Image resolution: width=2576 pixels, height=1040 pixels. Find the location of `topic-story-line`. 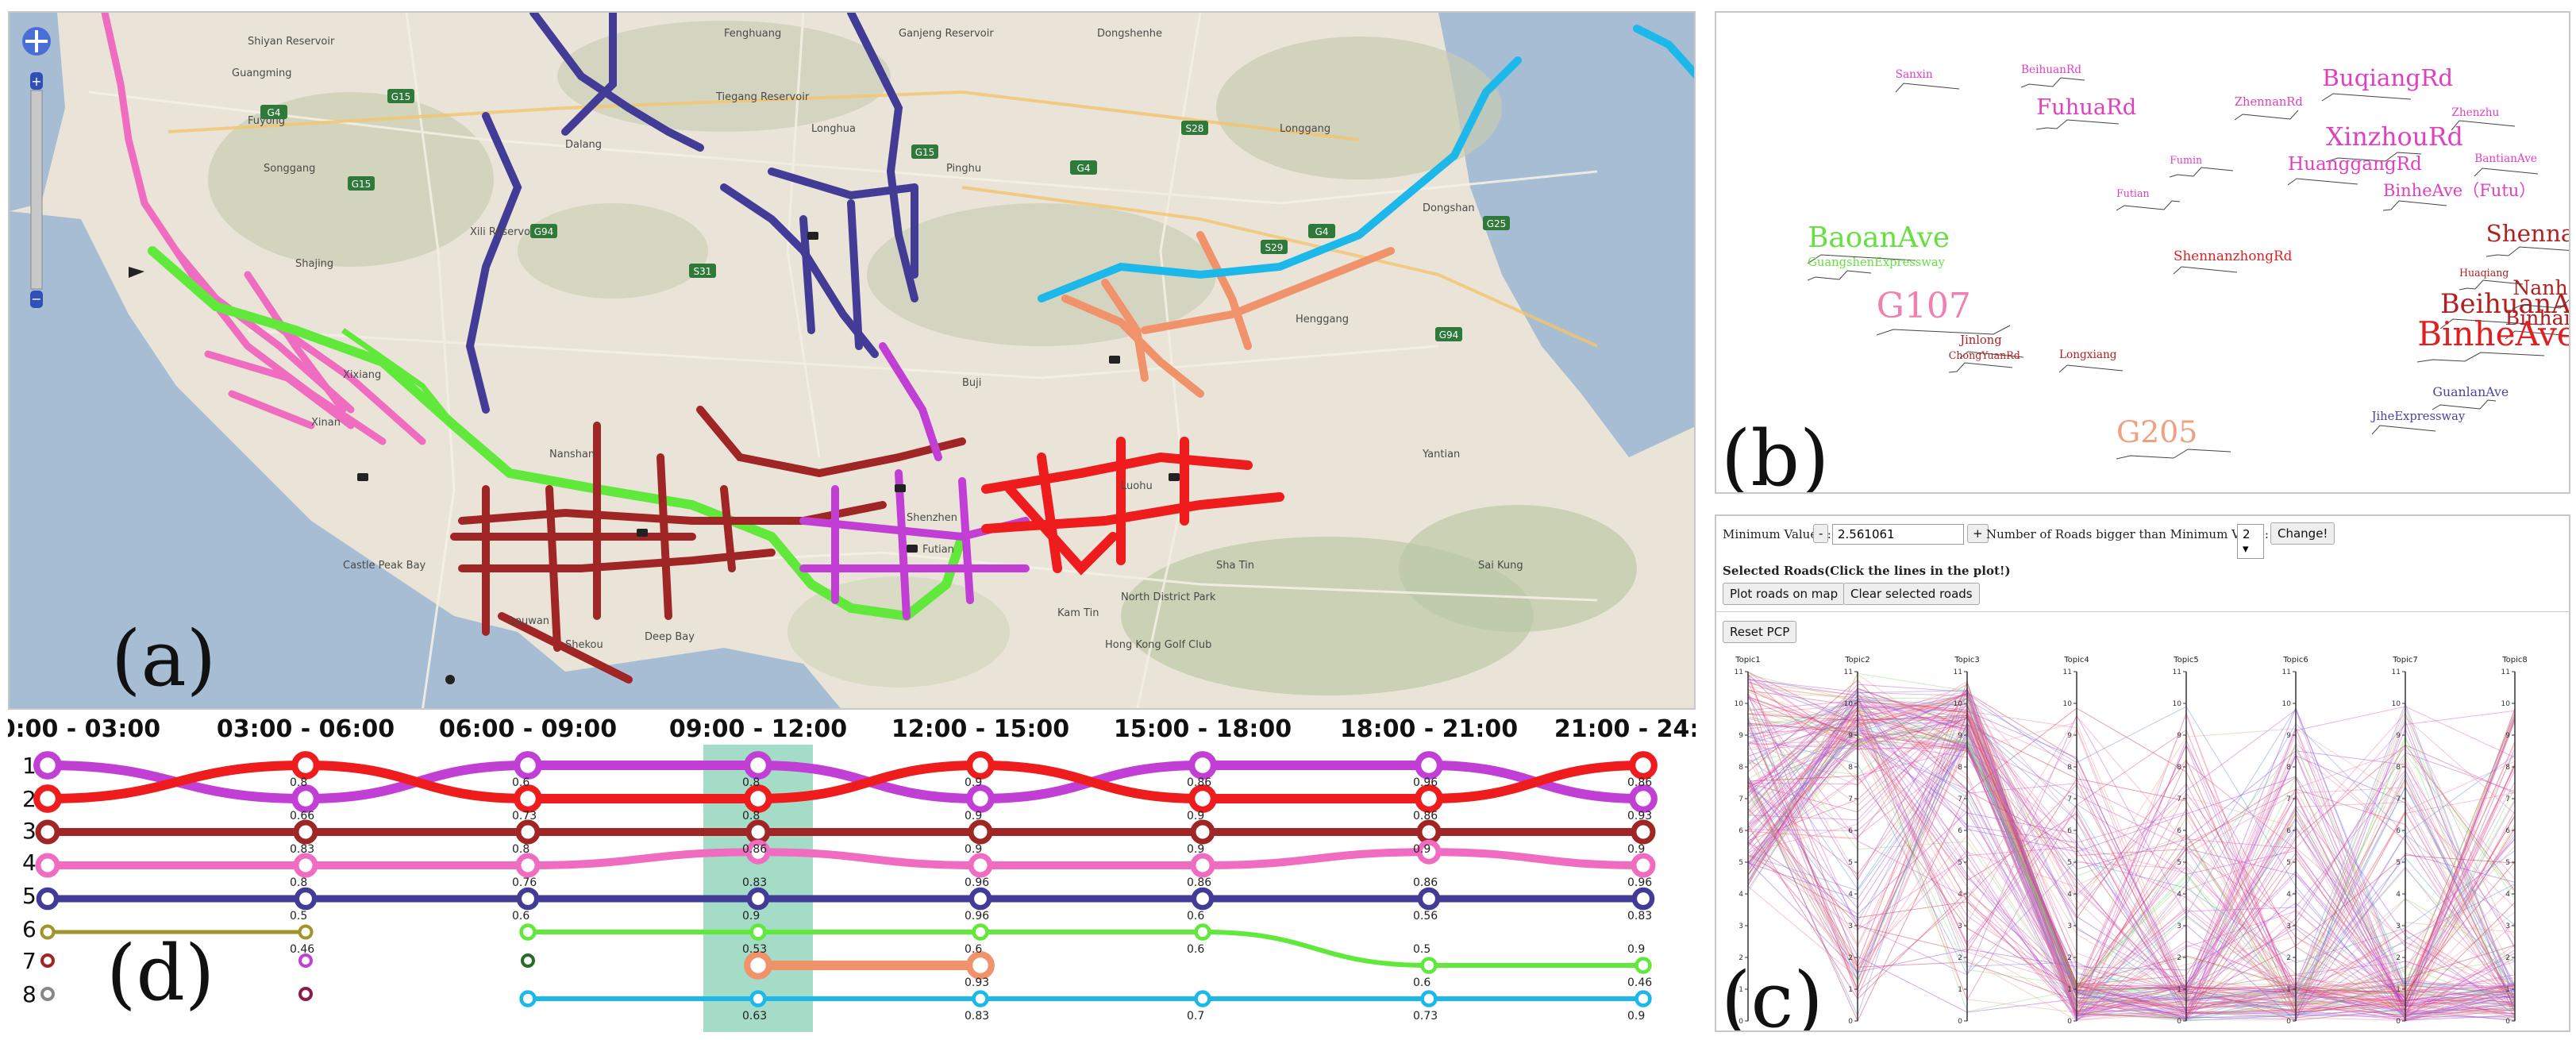

topic-story-line is located at coordinates (845, 858).